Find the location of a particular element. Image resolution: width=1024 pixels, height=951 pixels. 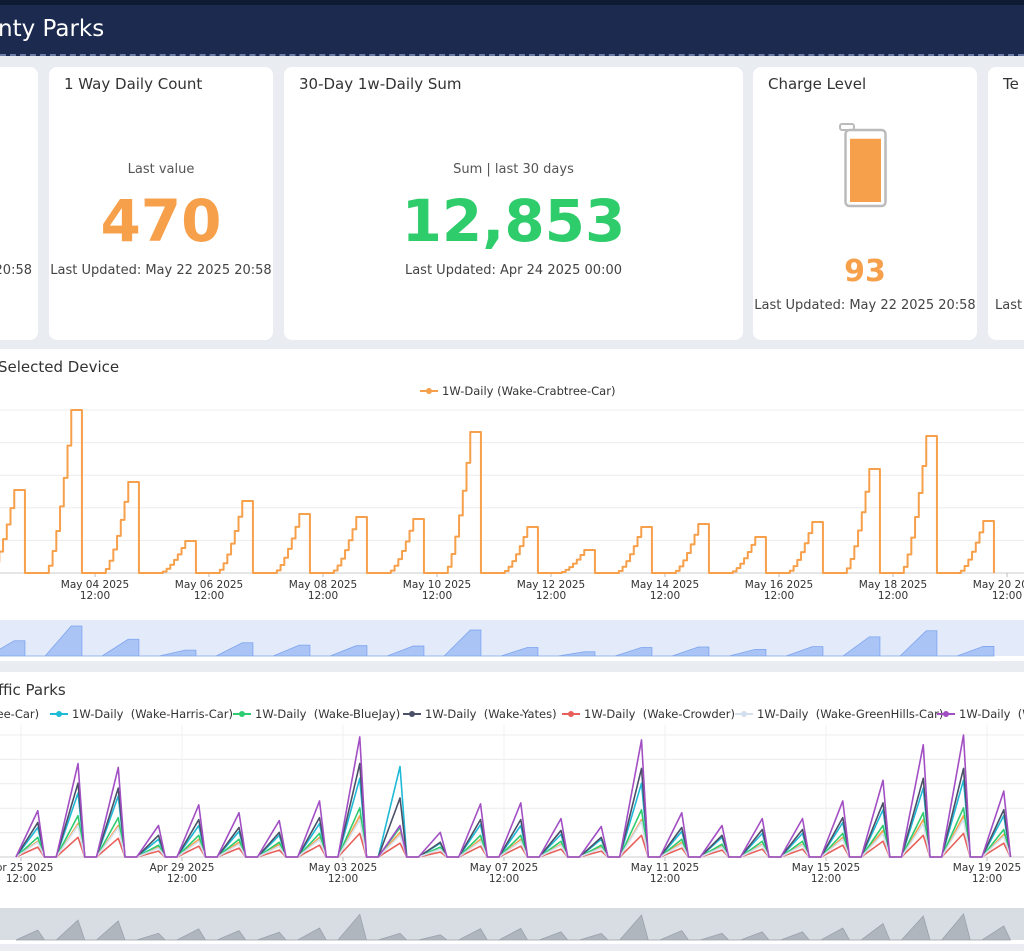

battery-fill is located at coordinates (865, 170).